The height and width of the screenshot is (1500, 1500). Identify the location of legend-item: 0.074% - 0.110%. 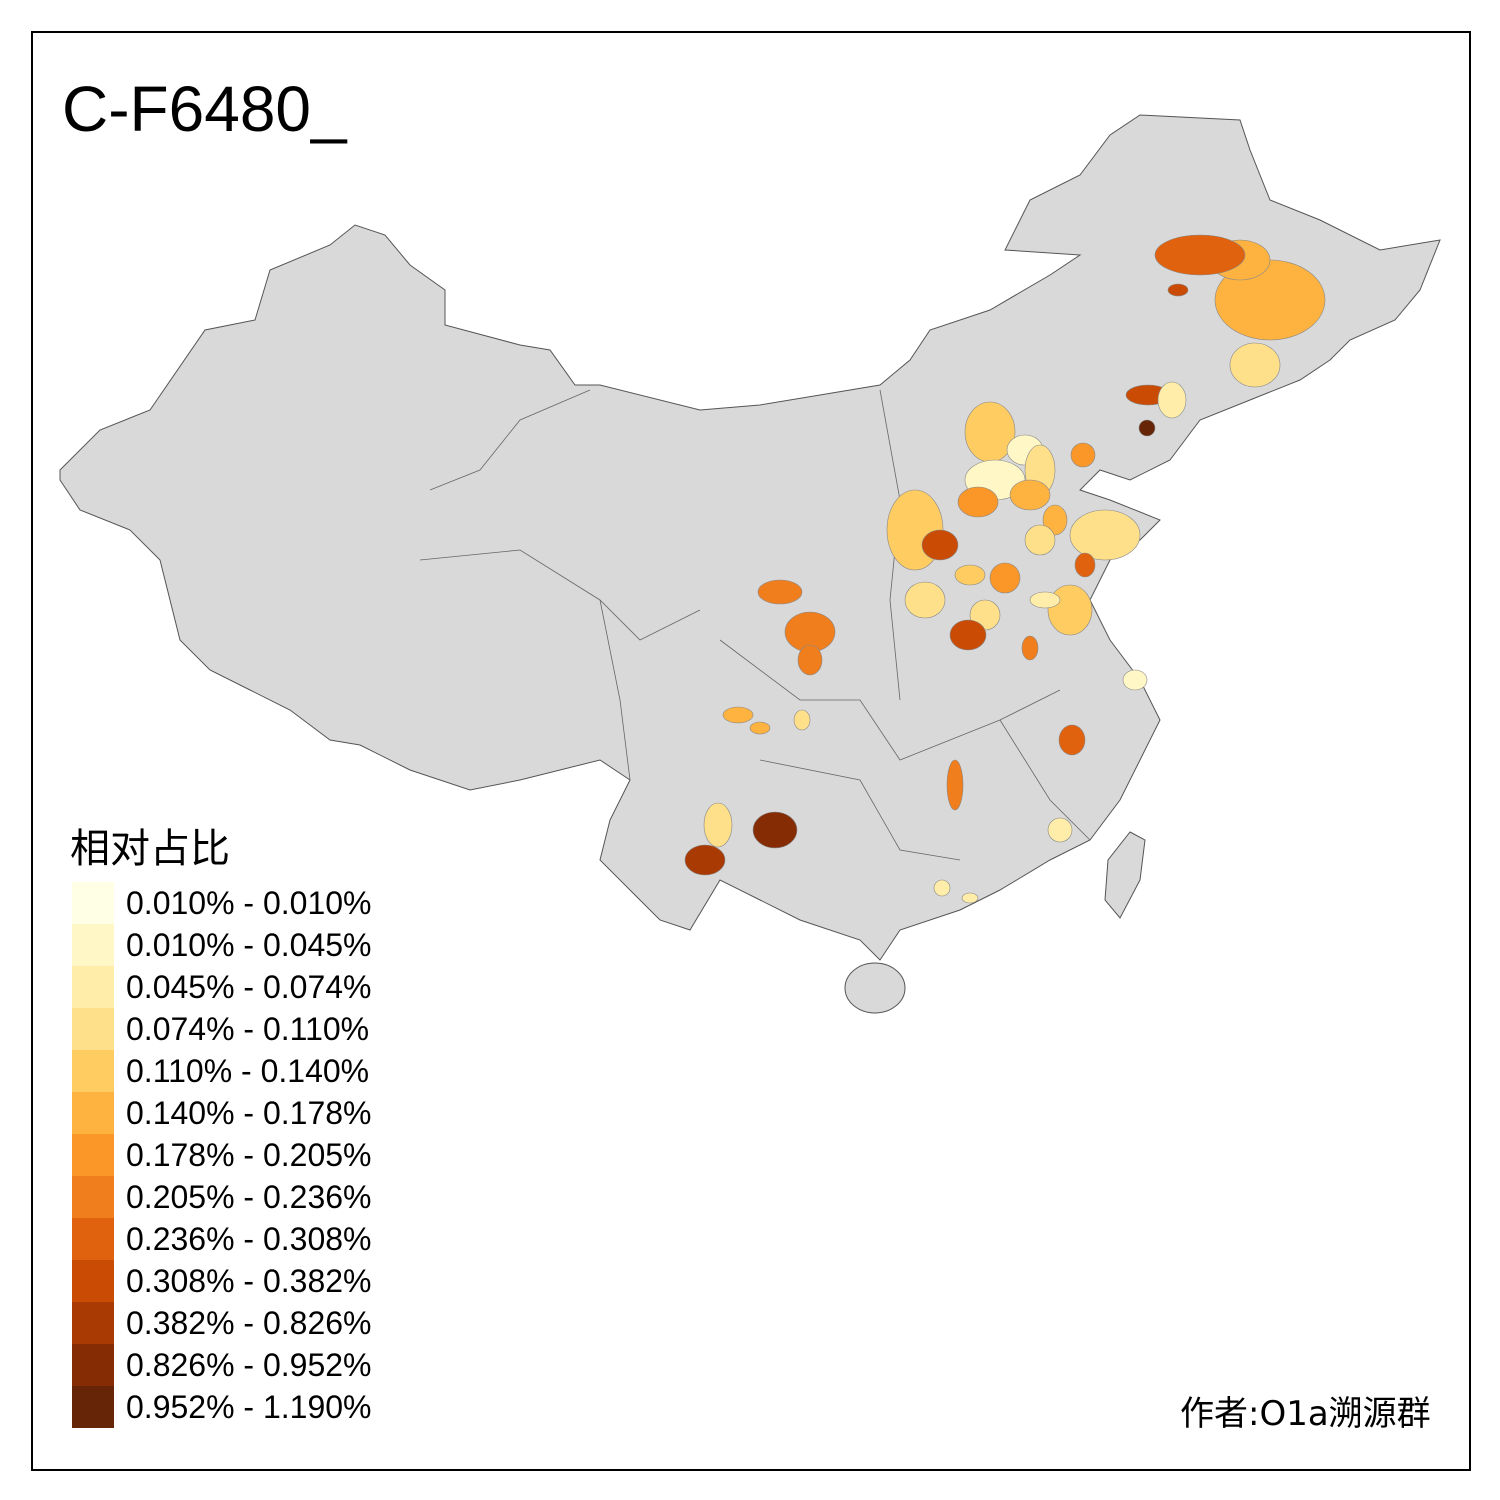
(222, 1029).